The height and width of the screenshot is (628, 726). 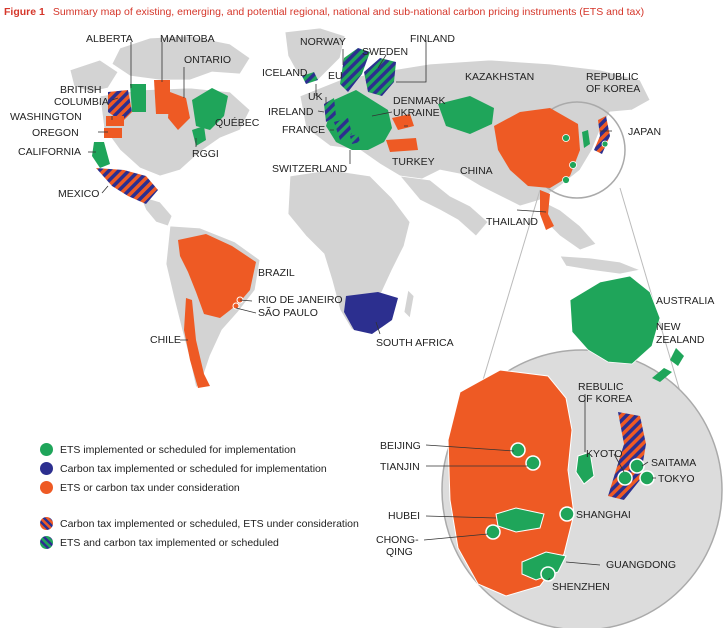 What do you see at coordinates (548, 574) in the screenshot?
I see `inset-shenzhen-dot` at bounding box center [548, 574].